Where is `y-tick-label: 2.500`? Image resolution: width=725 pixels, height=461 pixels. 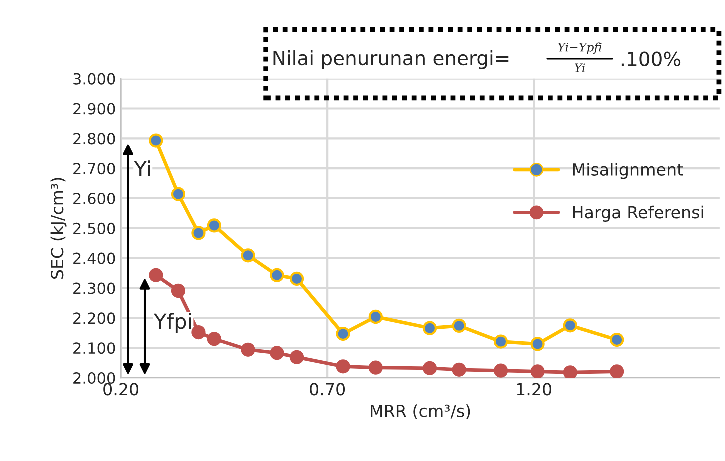 y-tick-label: 2.500 is located at coordinates (95, 228).